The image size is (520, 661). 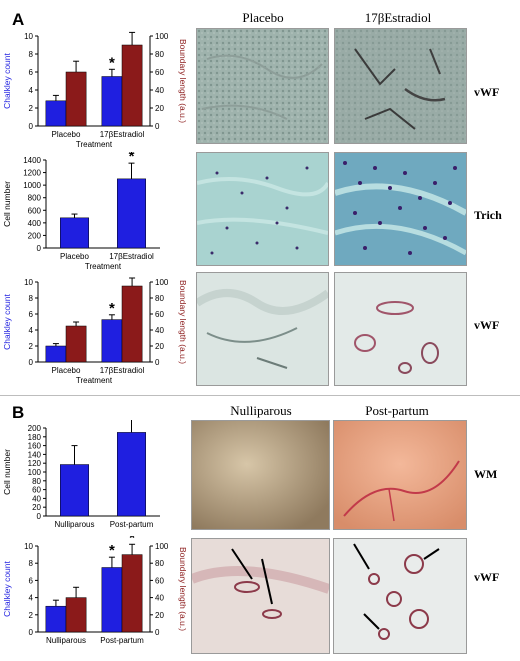 What do you see at coordinates (260, 395) in the screenshot?
I see `section-divider` at bounding box center [260, 395].